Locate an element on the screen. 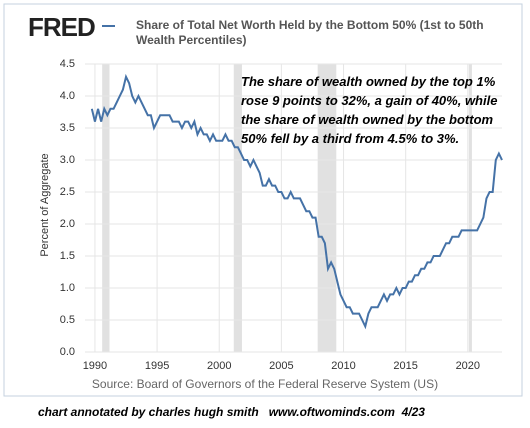  x-tick-label: 1995 is located at coordinates (157, 366).